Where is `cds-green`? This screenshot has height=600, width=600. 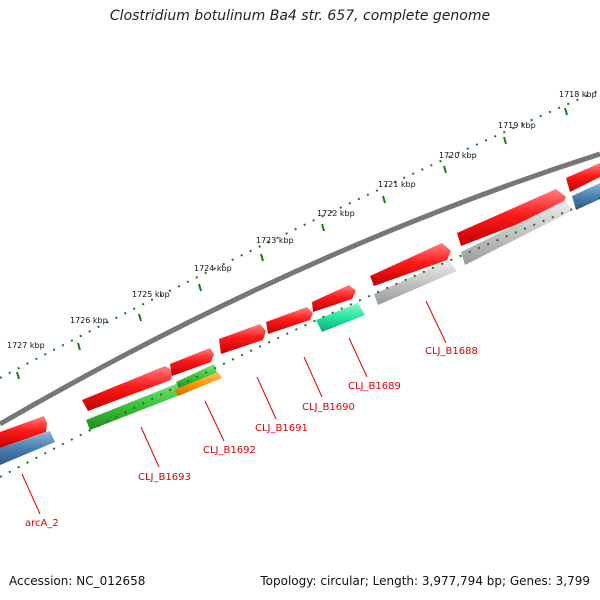
cds-green is located at coordinates (137, 405).